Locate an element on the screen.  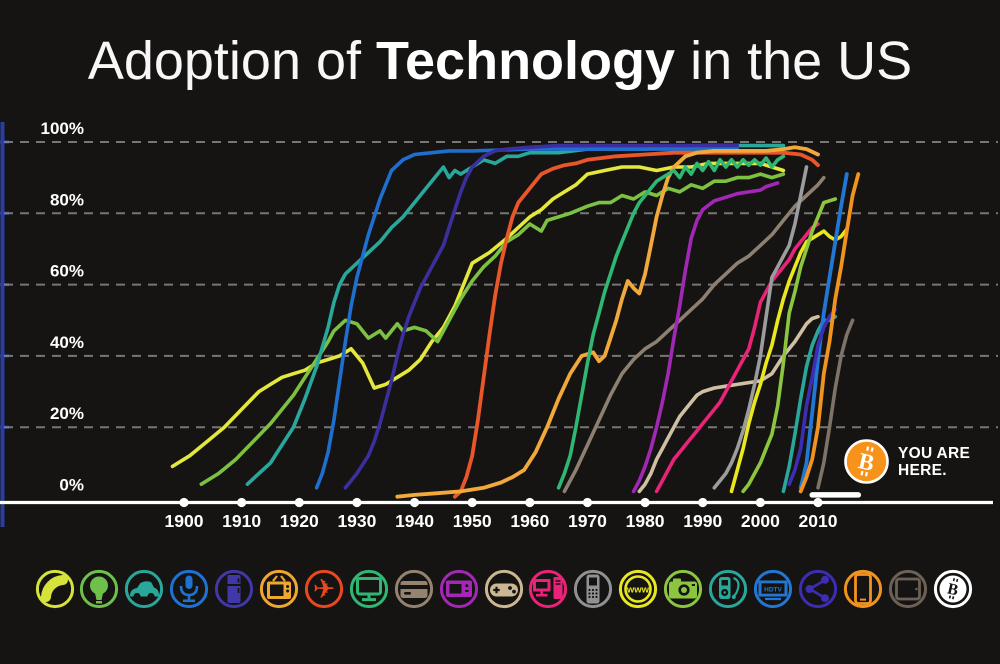
series-internet is located at coordinates (789, 360).